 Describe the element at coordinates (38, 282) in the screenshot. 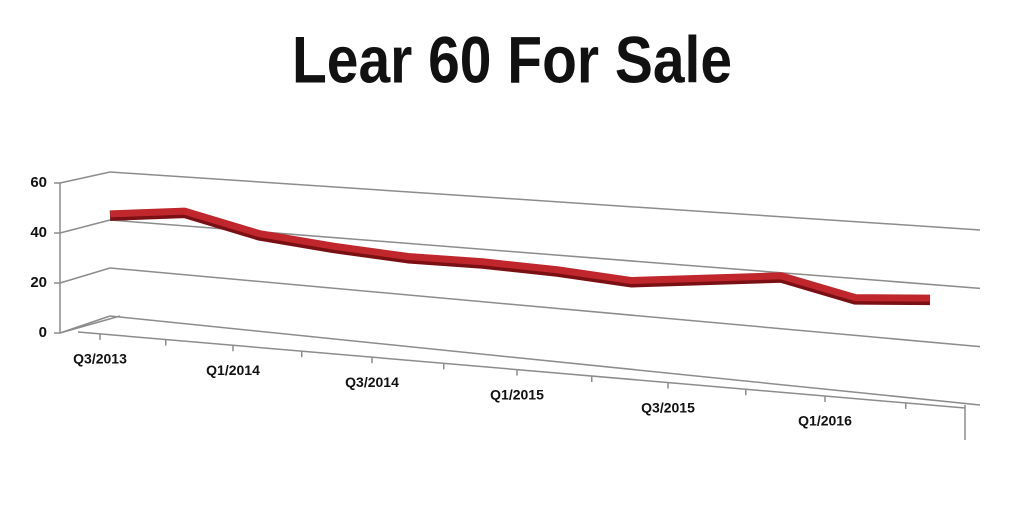

I see `y-tick-label: 20` at that location.